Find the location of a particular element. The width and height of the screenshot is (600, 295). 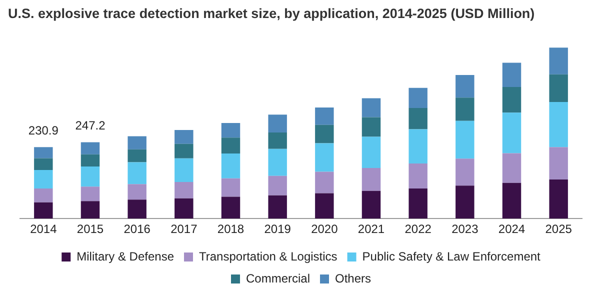

legend-label: Military & Defense is located at coordinates (125, 256).